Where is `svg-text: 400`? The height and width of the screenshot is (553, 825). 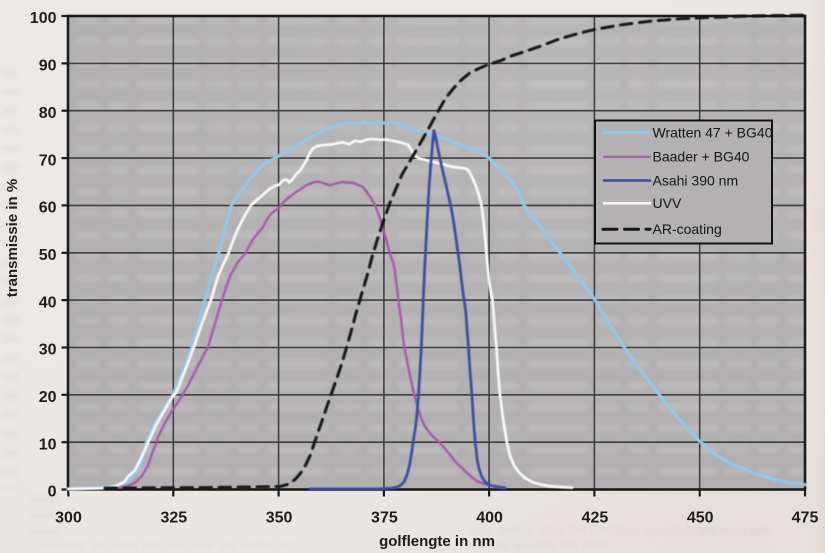
svg-text: 400 is located at coordinates (489, 517).